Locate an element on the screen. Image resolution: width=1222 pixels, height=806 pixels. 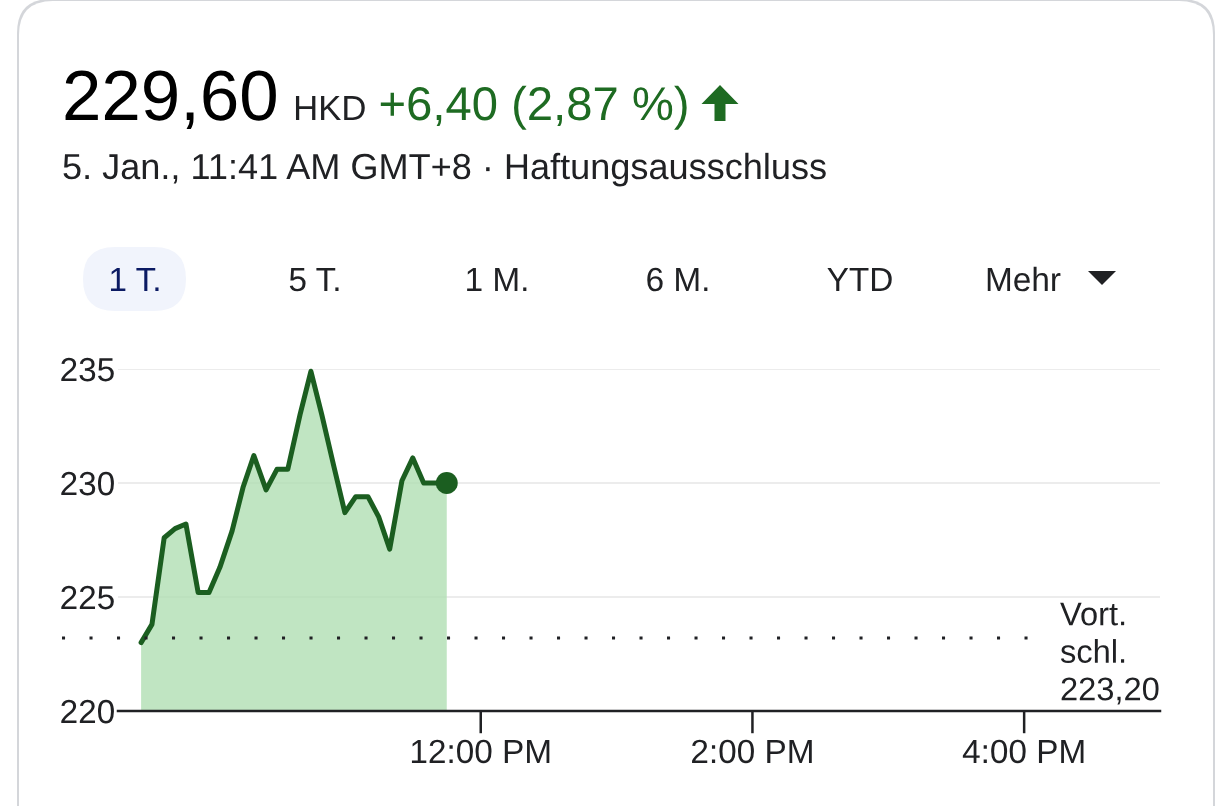
text: 1 T. is located at coordinates (134, 279).